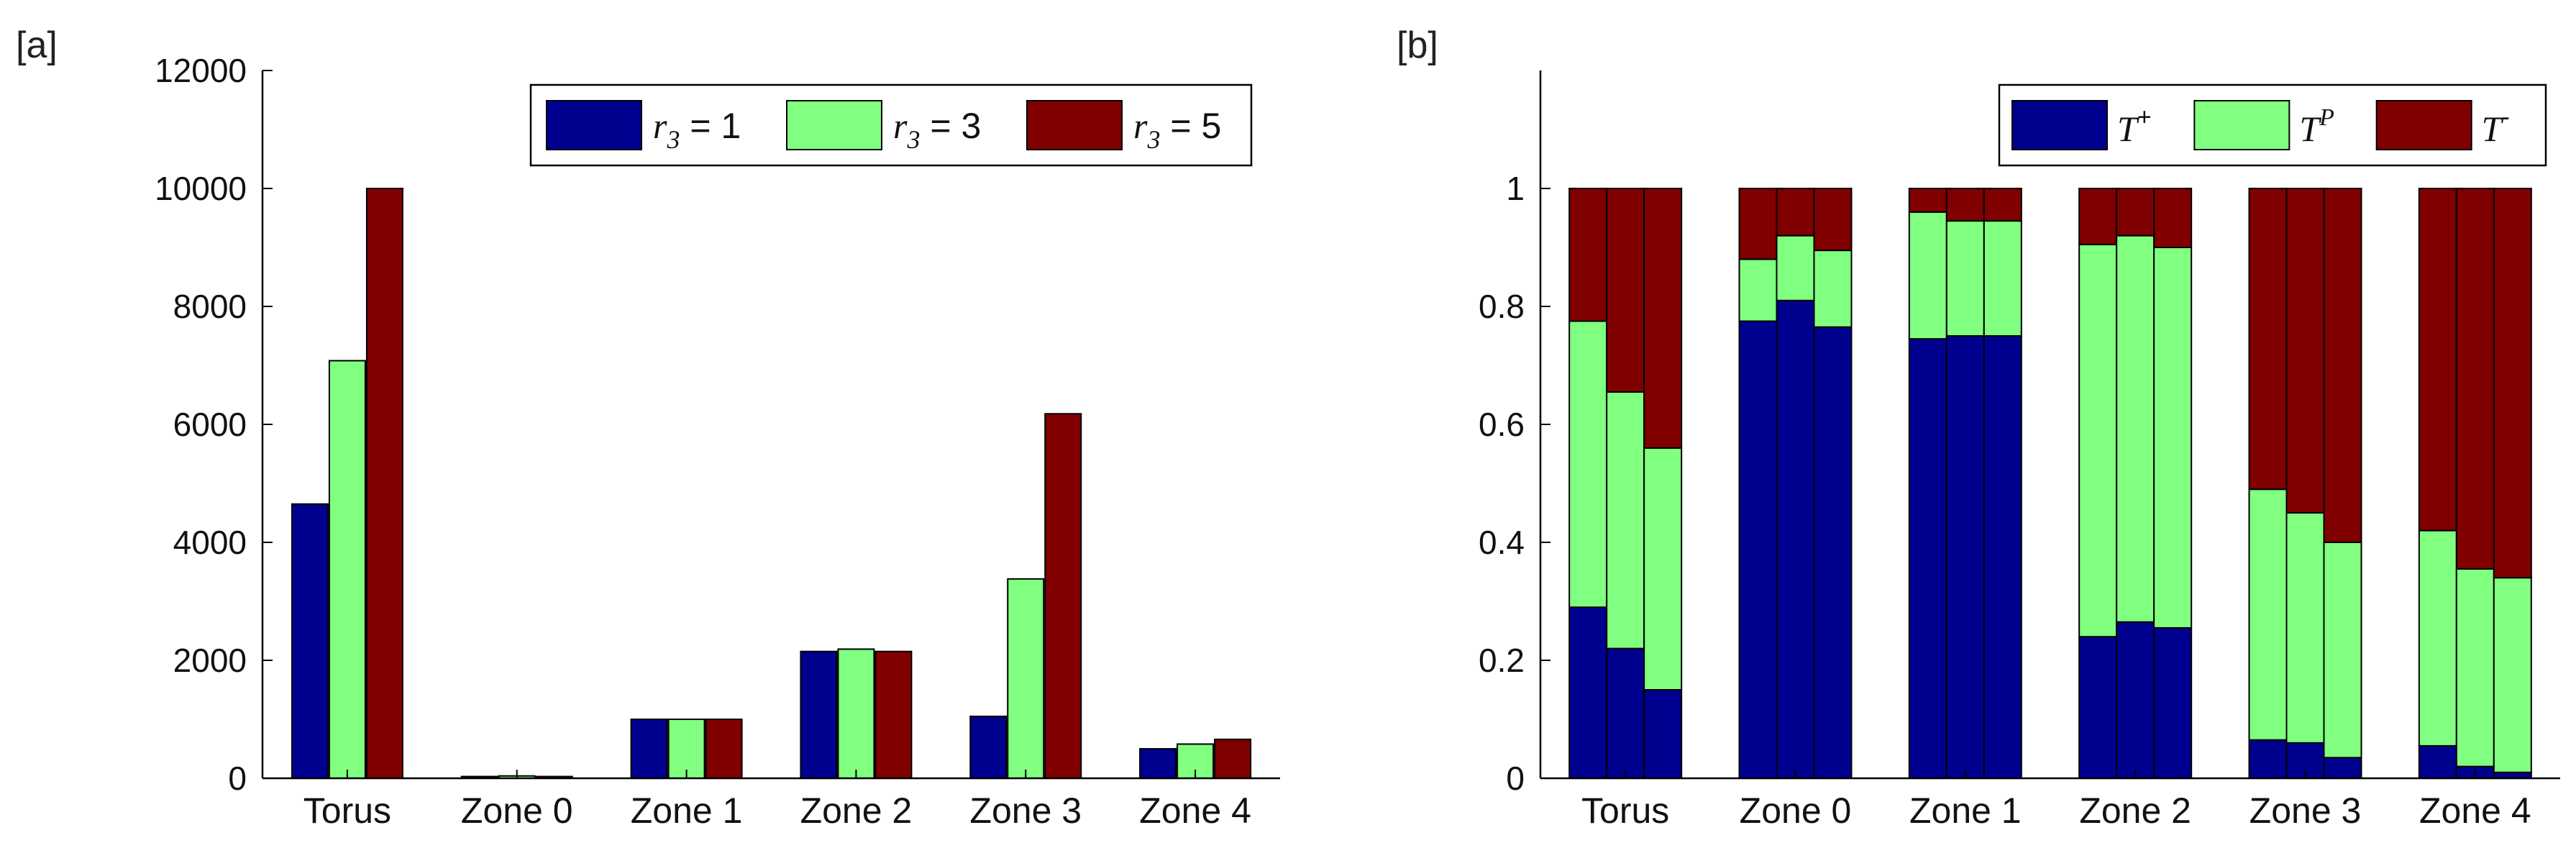 This screenshot has height=861, width=2576. I want to click on stack-seg-zone-1-b1-s1, so click(1927, 559).